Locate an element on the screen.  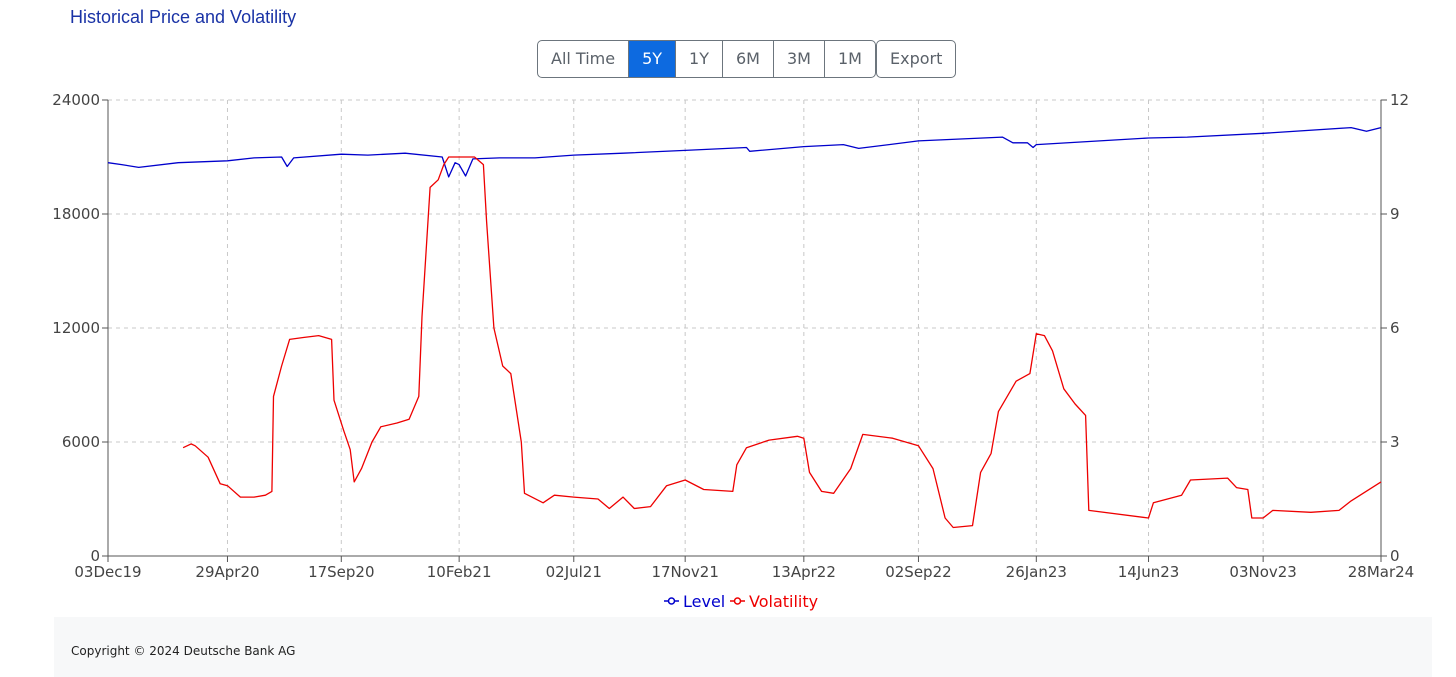
left-axis-tick-label: 18000 is located at coordinates (76, 214).